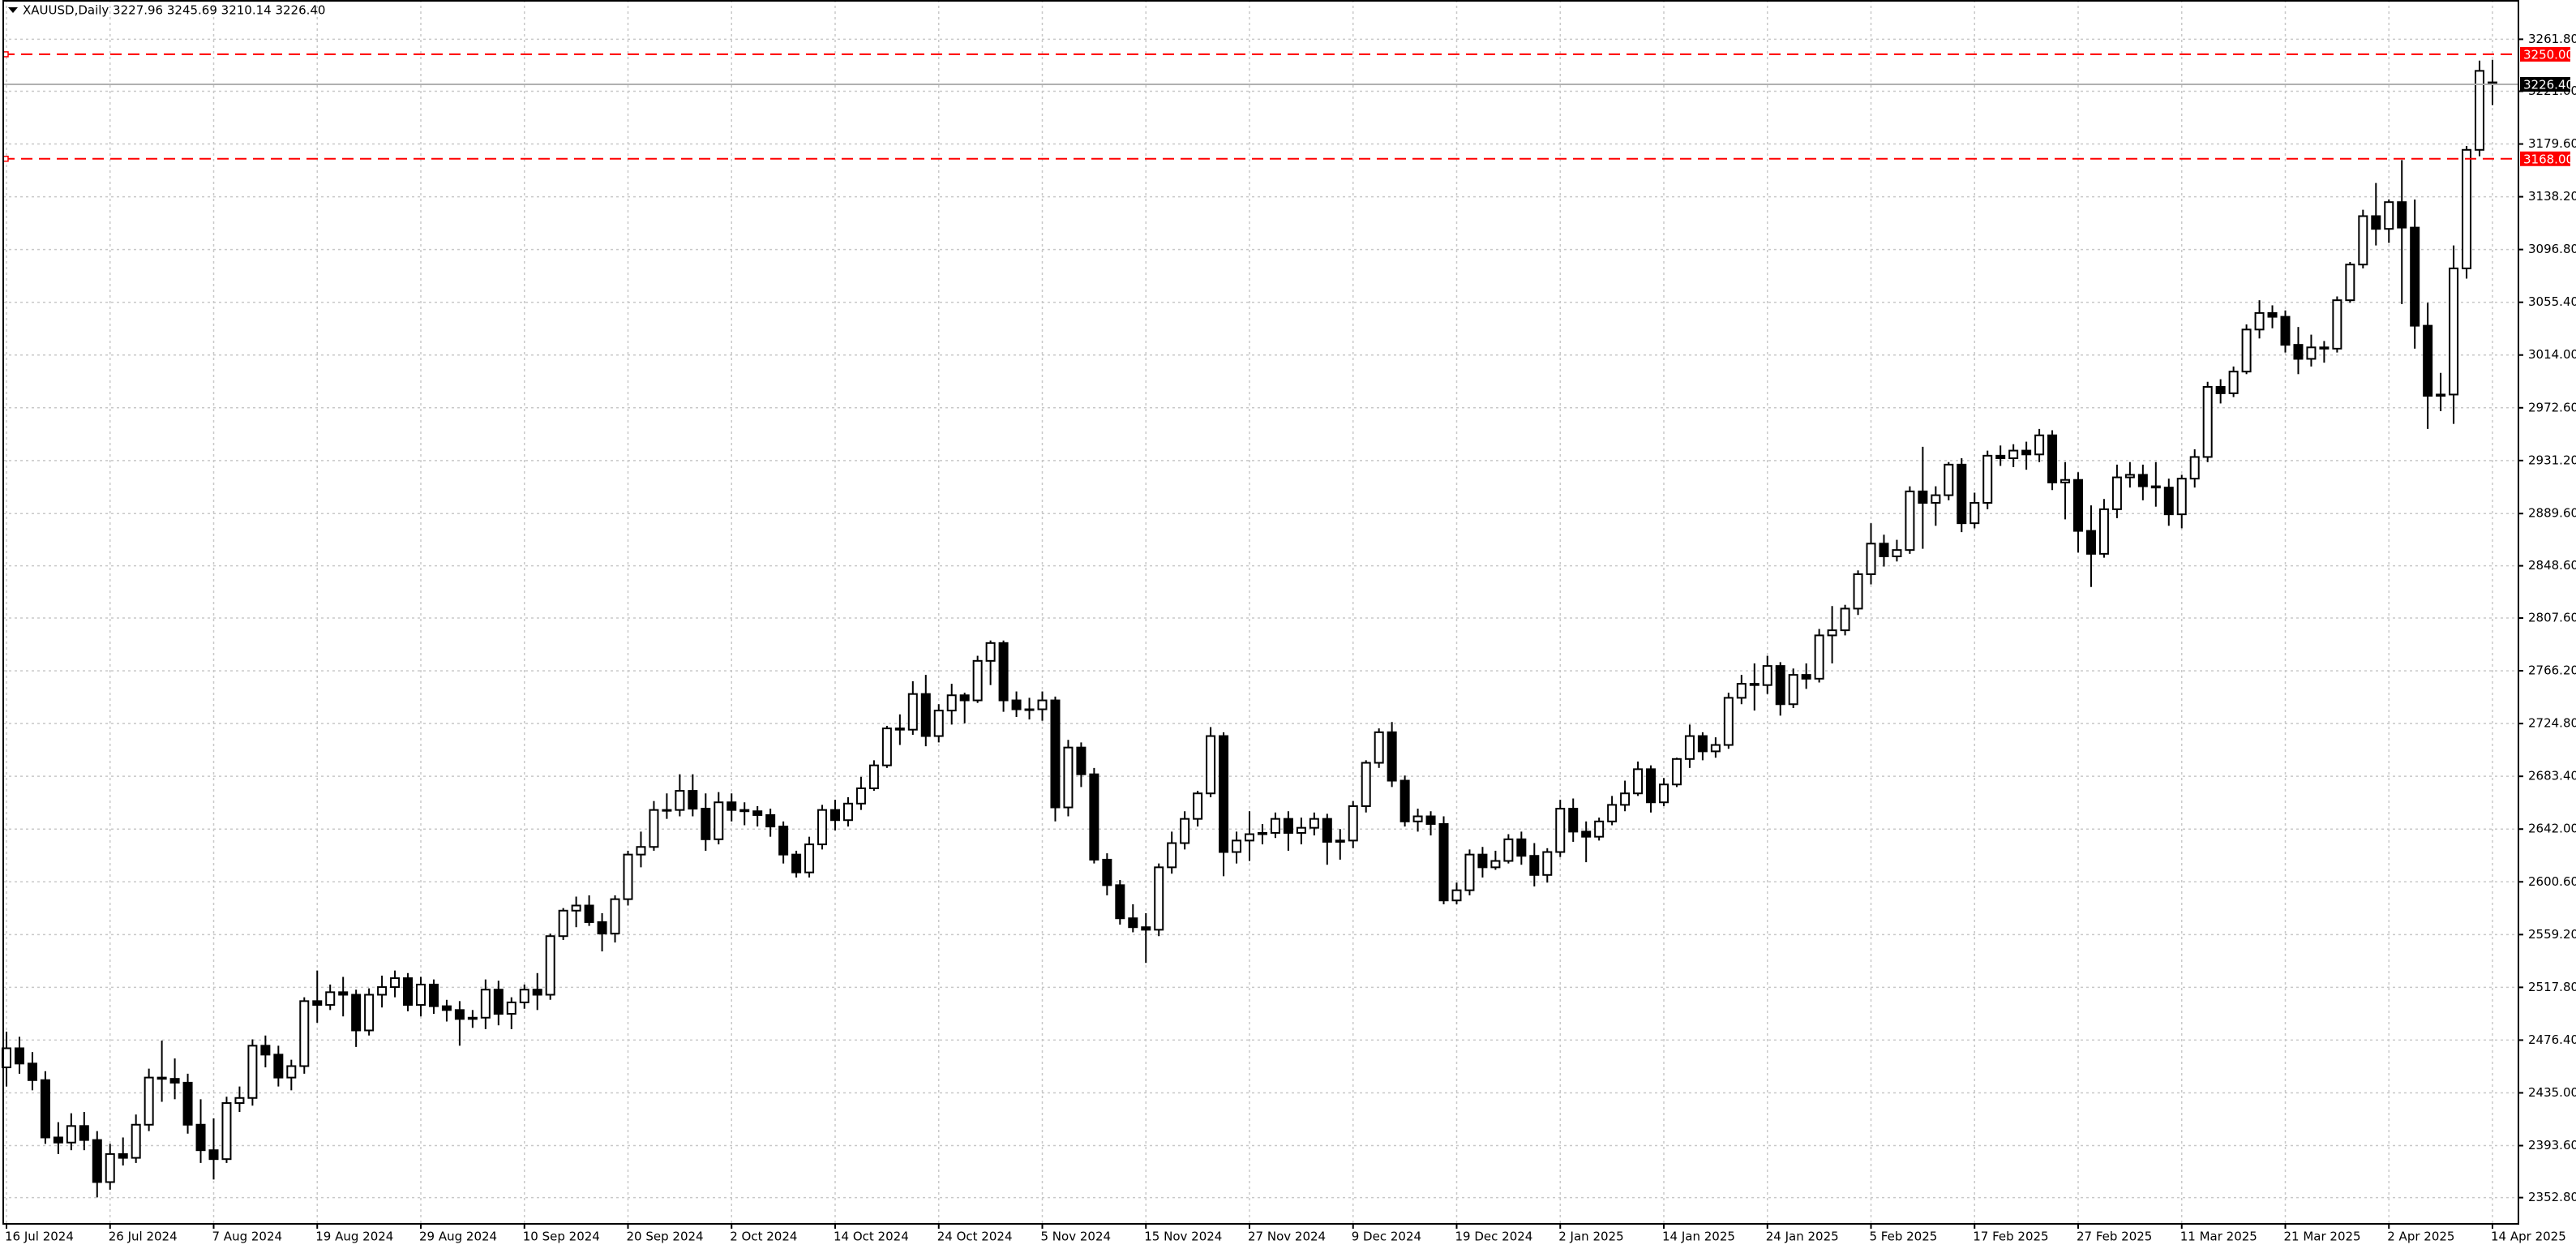  What do you see at coordinates (1698, 1237) in the screenshot?
I see `x-tick-label: 14 Jan 2025` at bounding box center [1698, 1237].